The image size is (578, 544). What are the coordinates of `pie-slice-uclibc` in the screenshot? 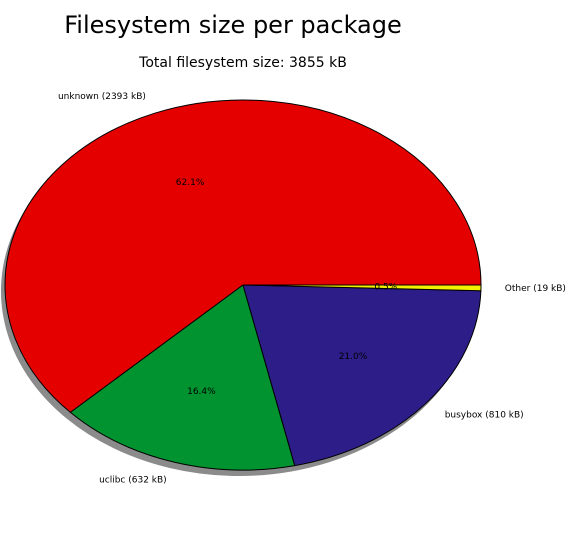 It's located at (182, 377).